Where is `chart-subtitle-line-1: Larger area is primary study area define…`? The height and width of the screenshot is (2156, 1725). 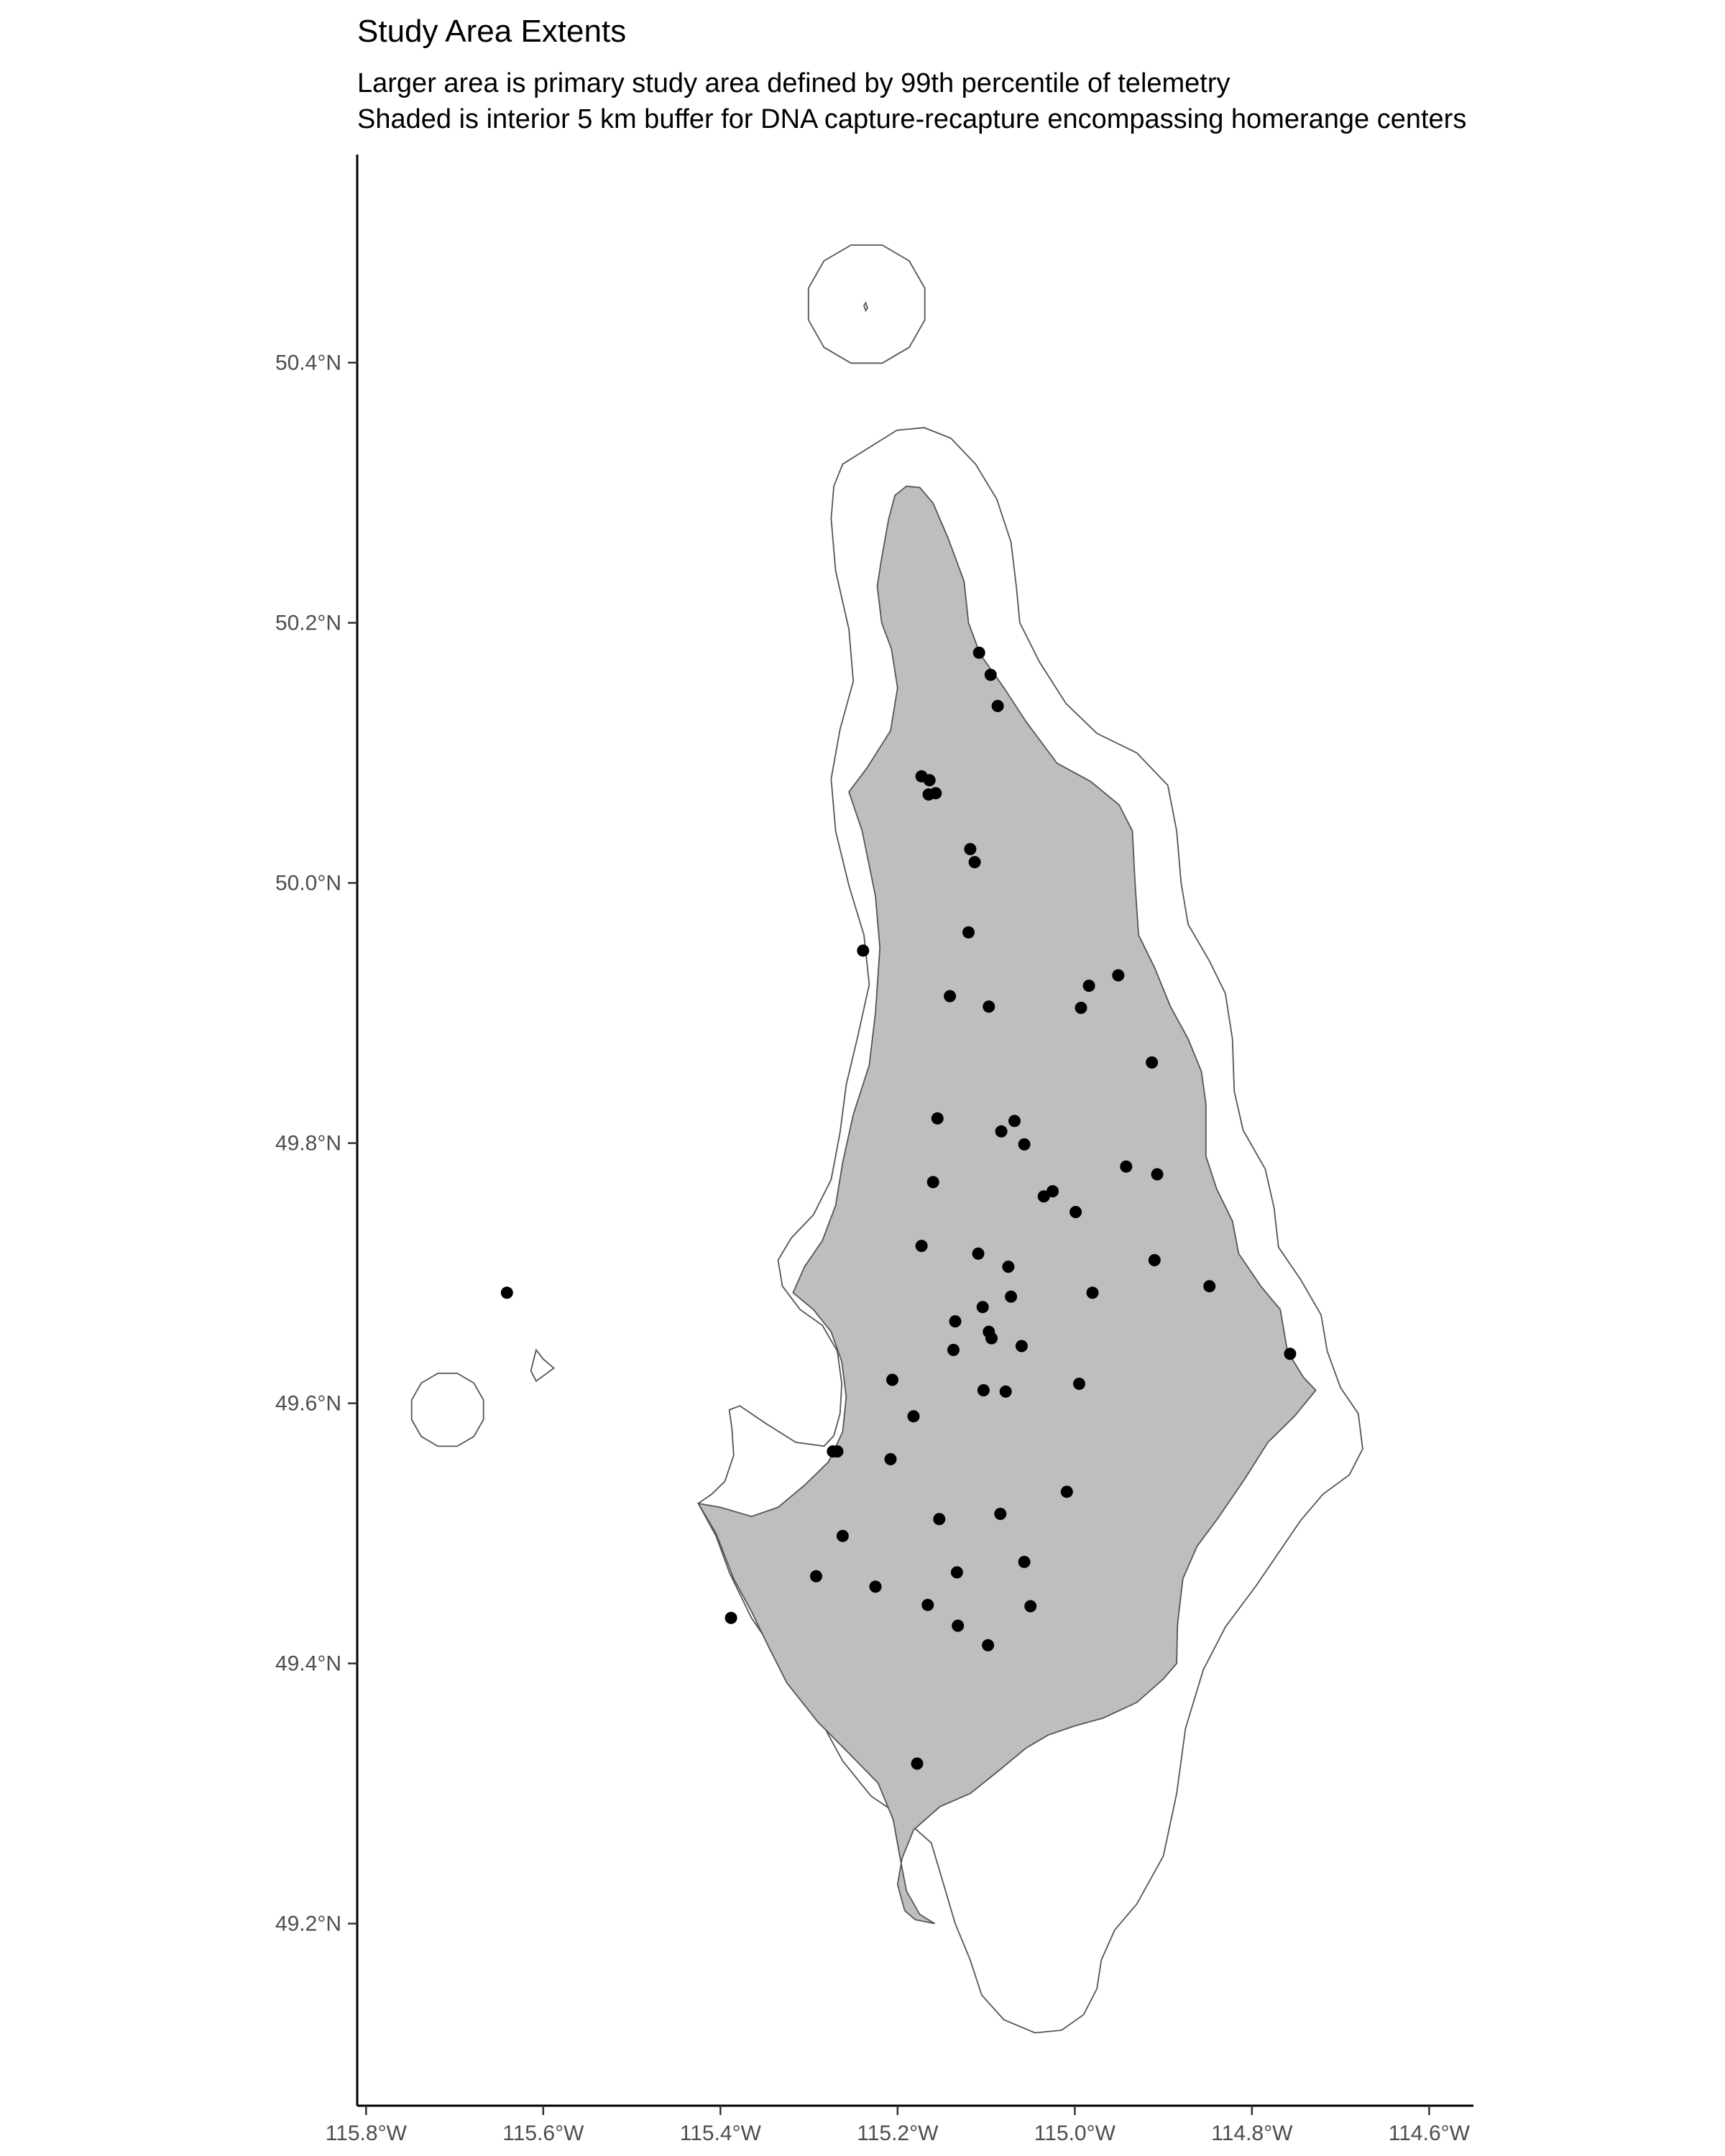 chart-subtitle-line-1: Larger area is primary study area define… is located at coordinates (793, 83).